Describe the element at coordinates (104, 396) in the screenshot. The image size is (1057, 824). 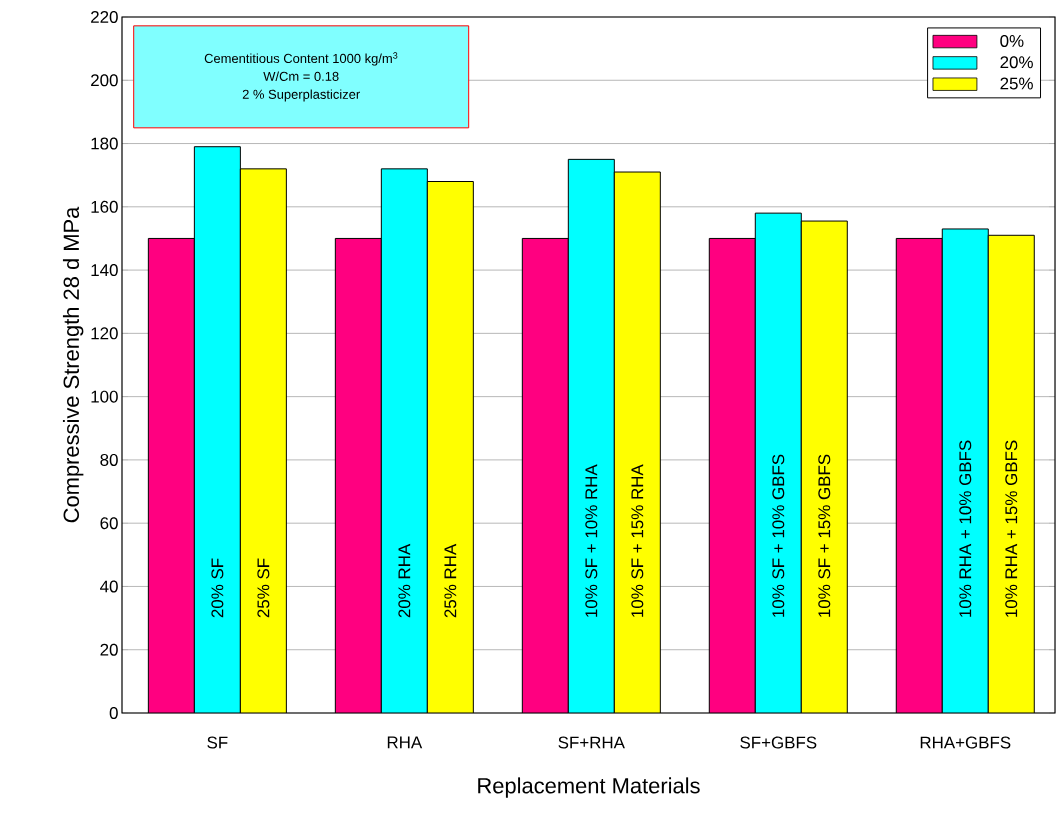
I see `y-tick-label: 100` at that location.